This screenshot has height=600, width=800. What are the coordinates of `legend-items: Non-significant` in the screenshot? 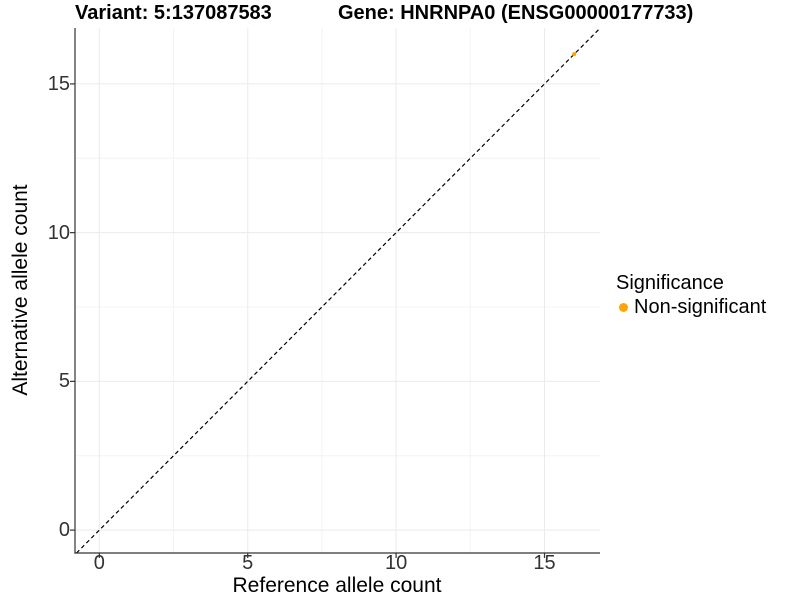 It's located at (691, 307).